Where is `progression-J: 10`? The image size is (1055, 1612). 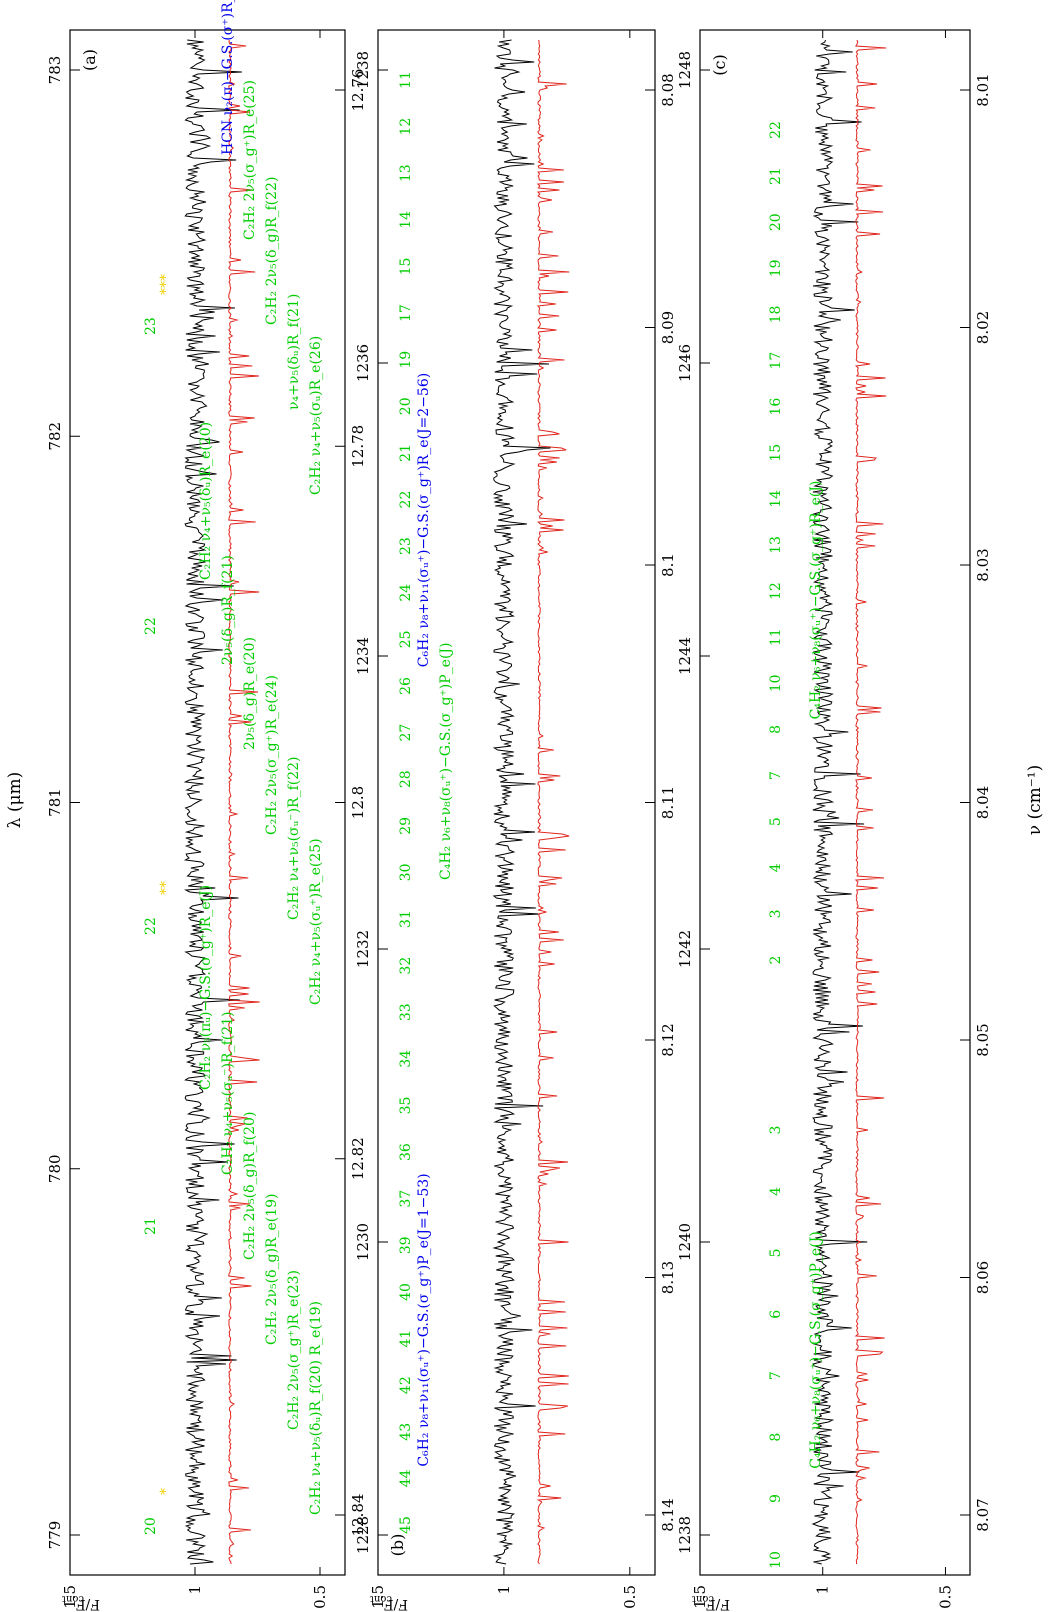 progression-J: 10 is located at coordinates (776, 1560).